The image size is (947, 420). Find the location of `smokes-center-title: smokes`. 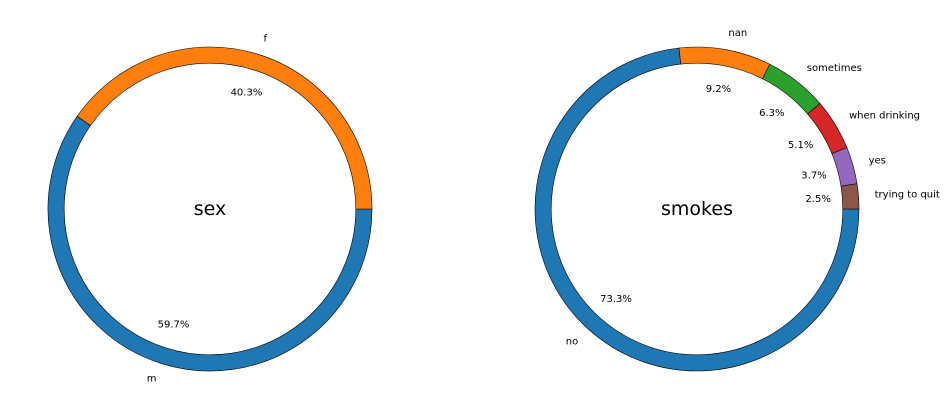

smokes-center-title: smokes is located at coordinates (697, 209).